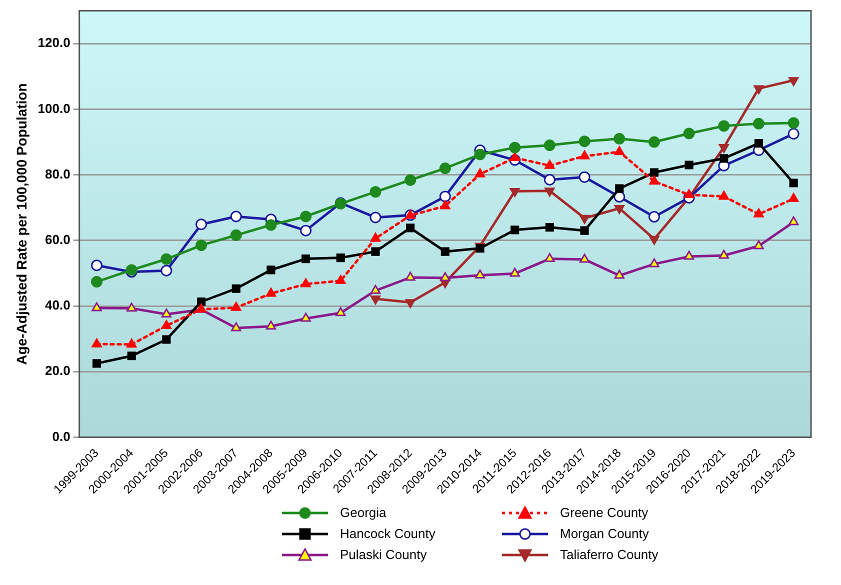 The height and width of the screenshot is (585, 841). What do you see at coordinates (388, 533) in the screenshot?
I see `legend-label: Hancock County` at bounding box center [388, 533].